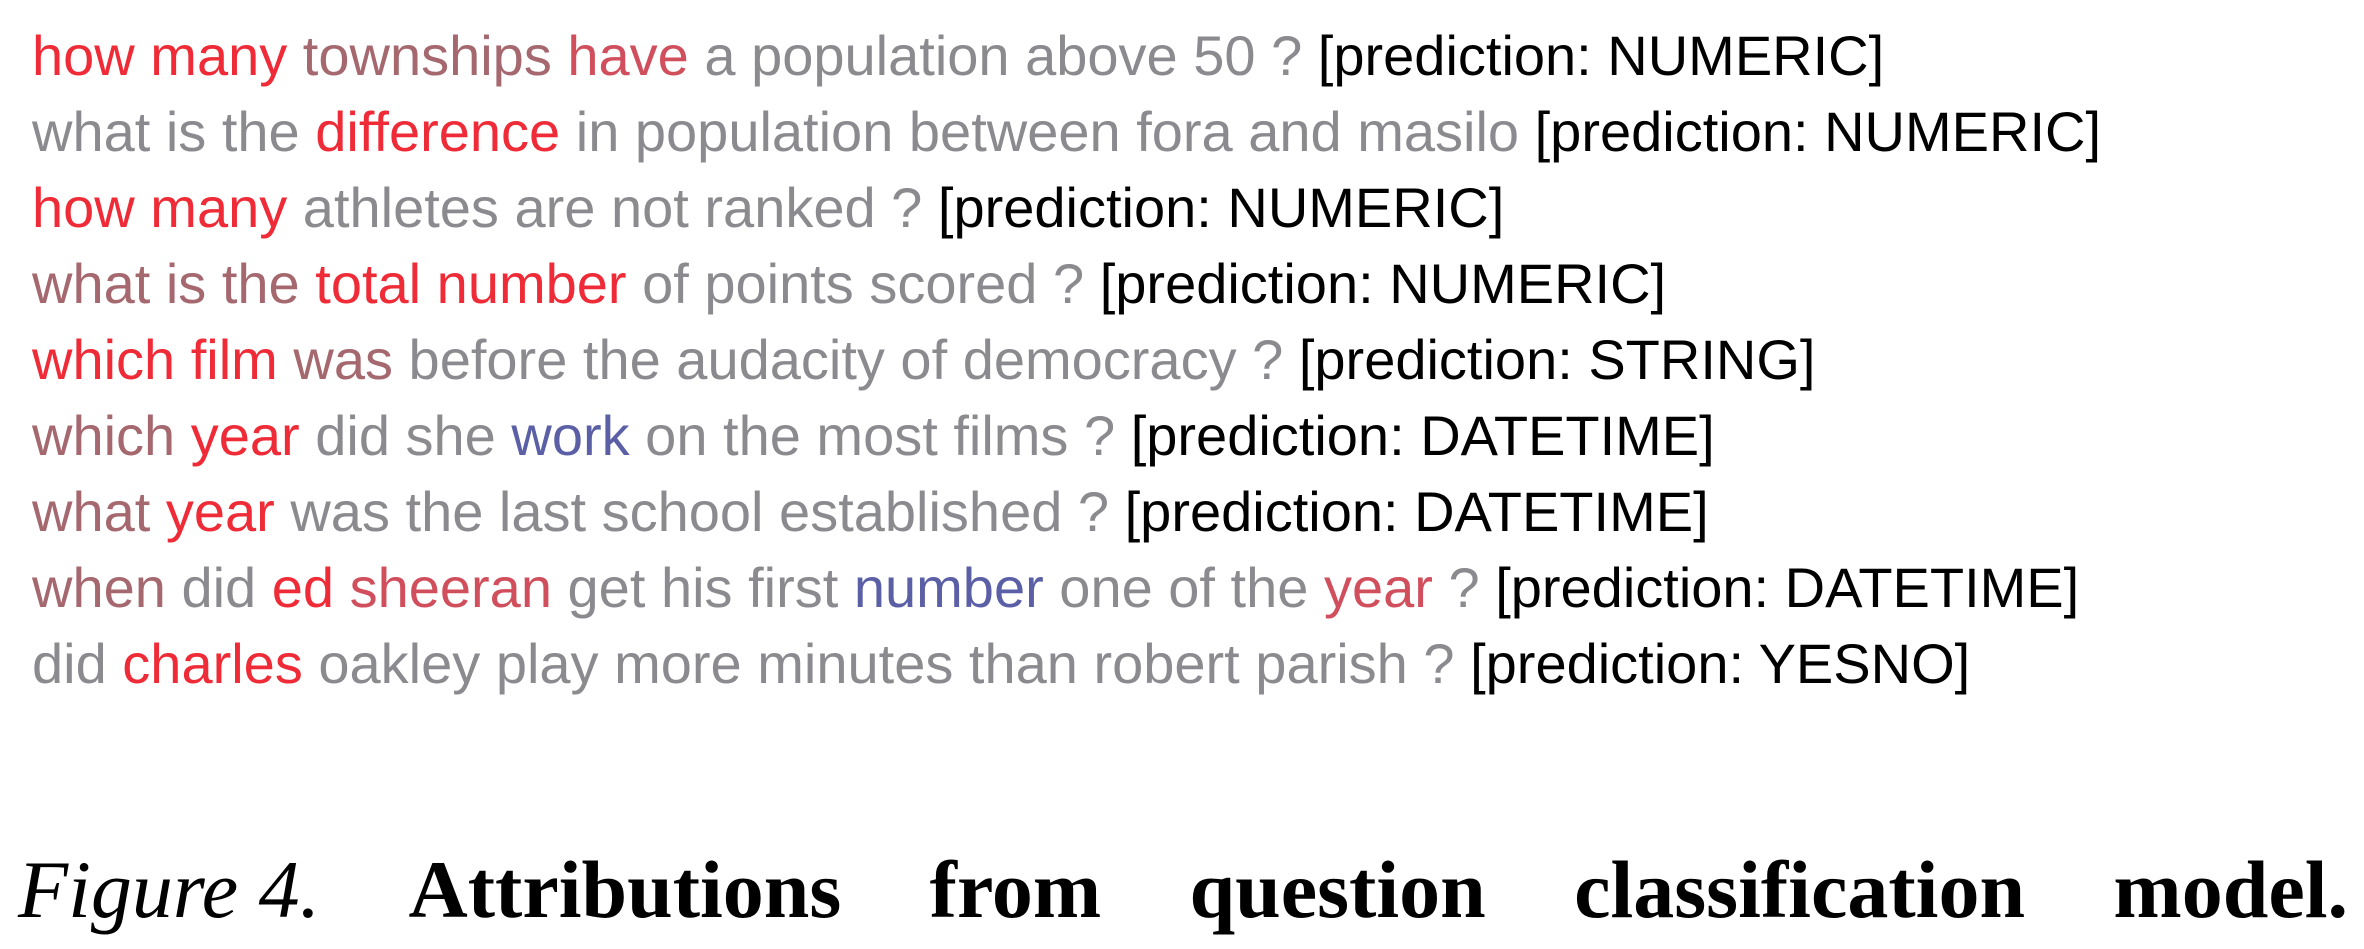 The image size is (2364, 949). I want to click on question-token: townships, so click(427, 55).